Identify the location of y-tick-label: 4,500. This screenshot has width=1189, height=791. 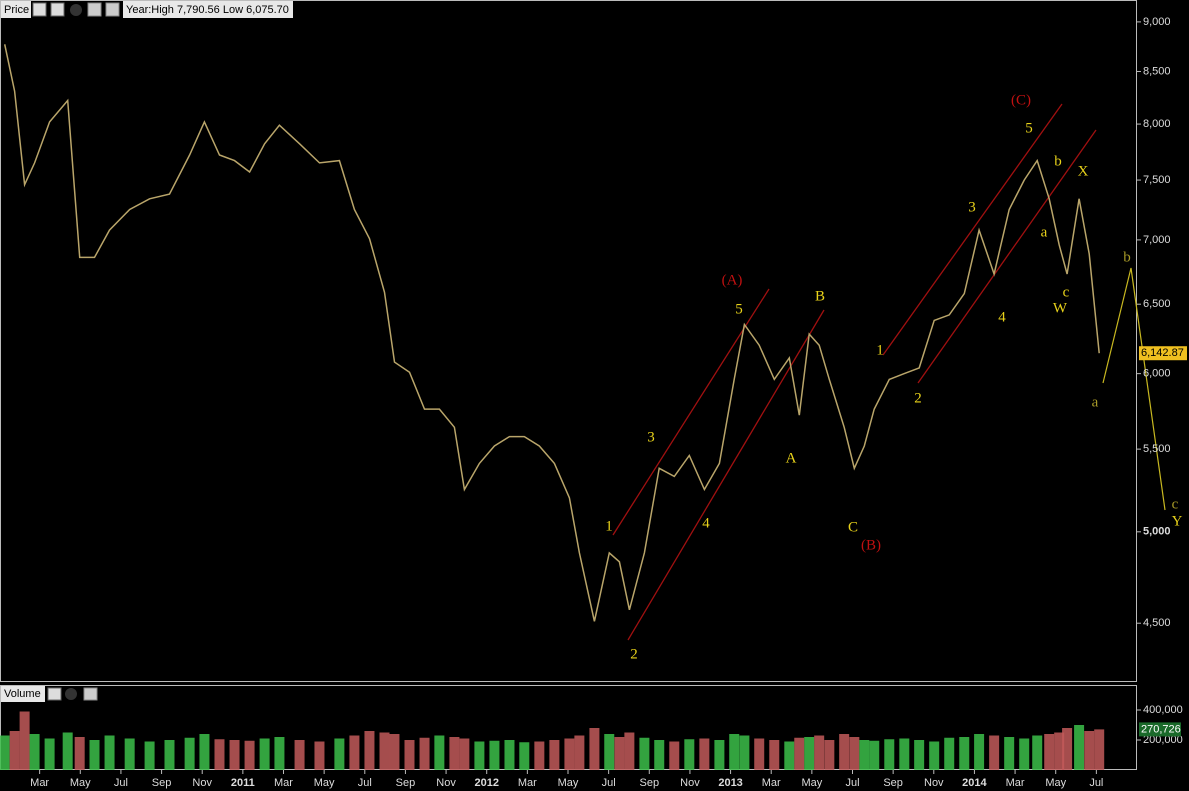
(1157, 623).